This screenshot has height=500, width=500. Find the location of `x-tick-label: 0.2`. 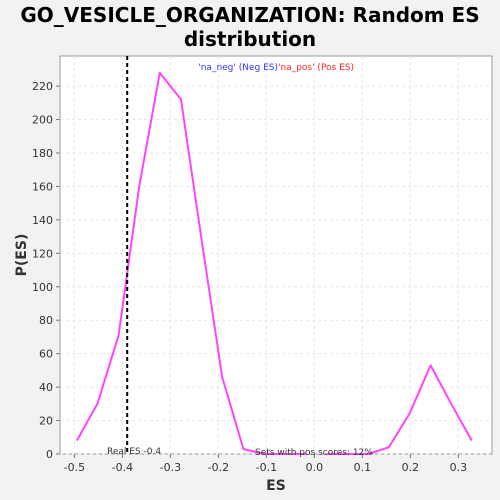

x-tick-label: 0.2 is located at coordinates (411, 467).